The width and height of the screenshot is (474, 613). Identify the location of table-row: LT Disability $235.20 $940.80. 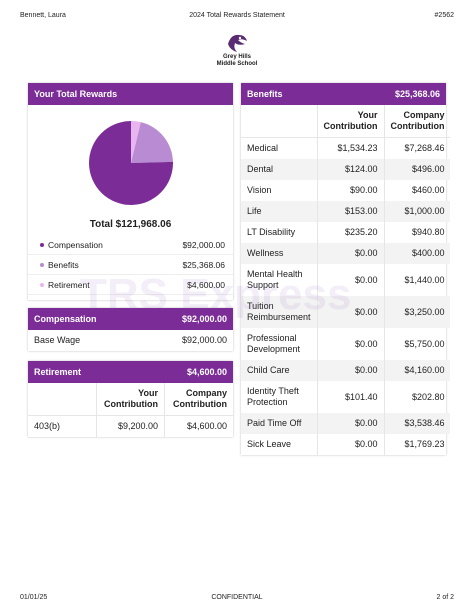
(346, 232).